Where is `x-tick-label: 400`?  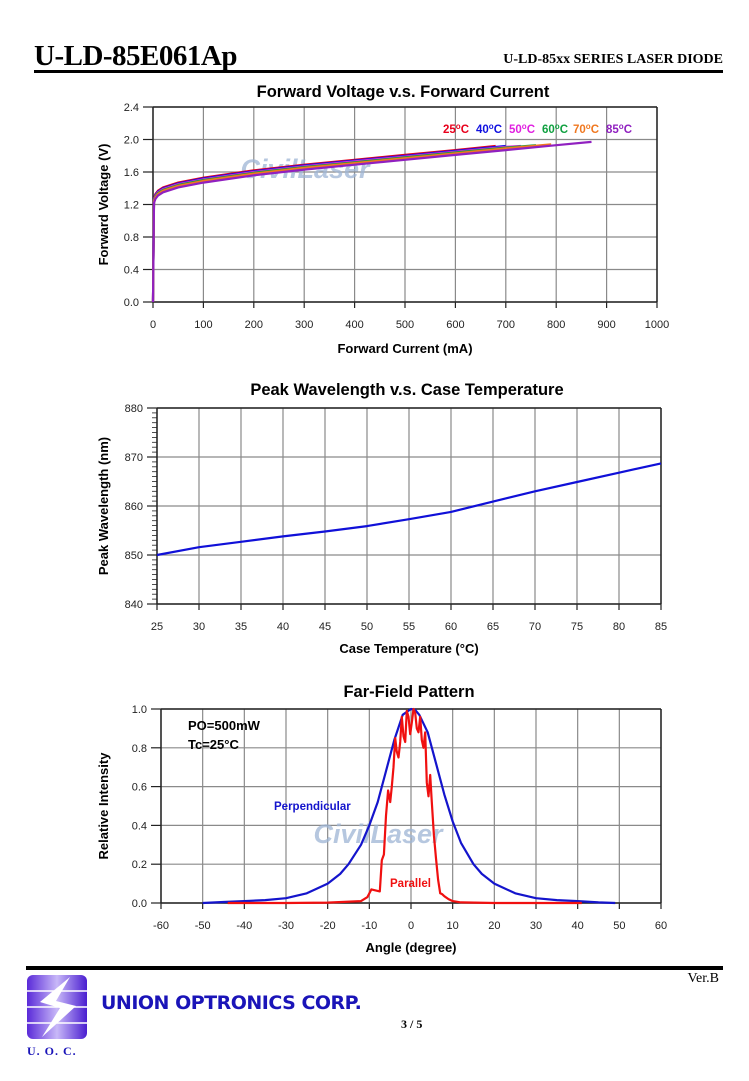
x-tick-label: 400 is located at coordinates (354, 325).